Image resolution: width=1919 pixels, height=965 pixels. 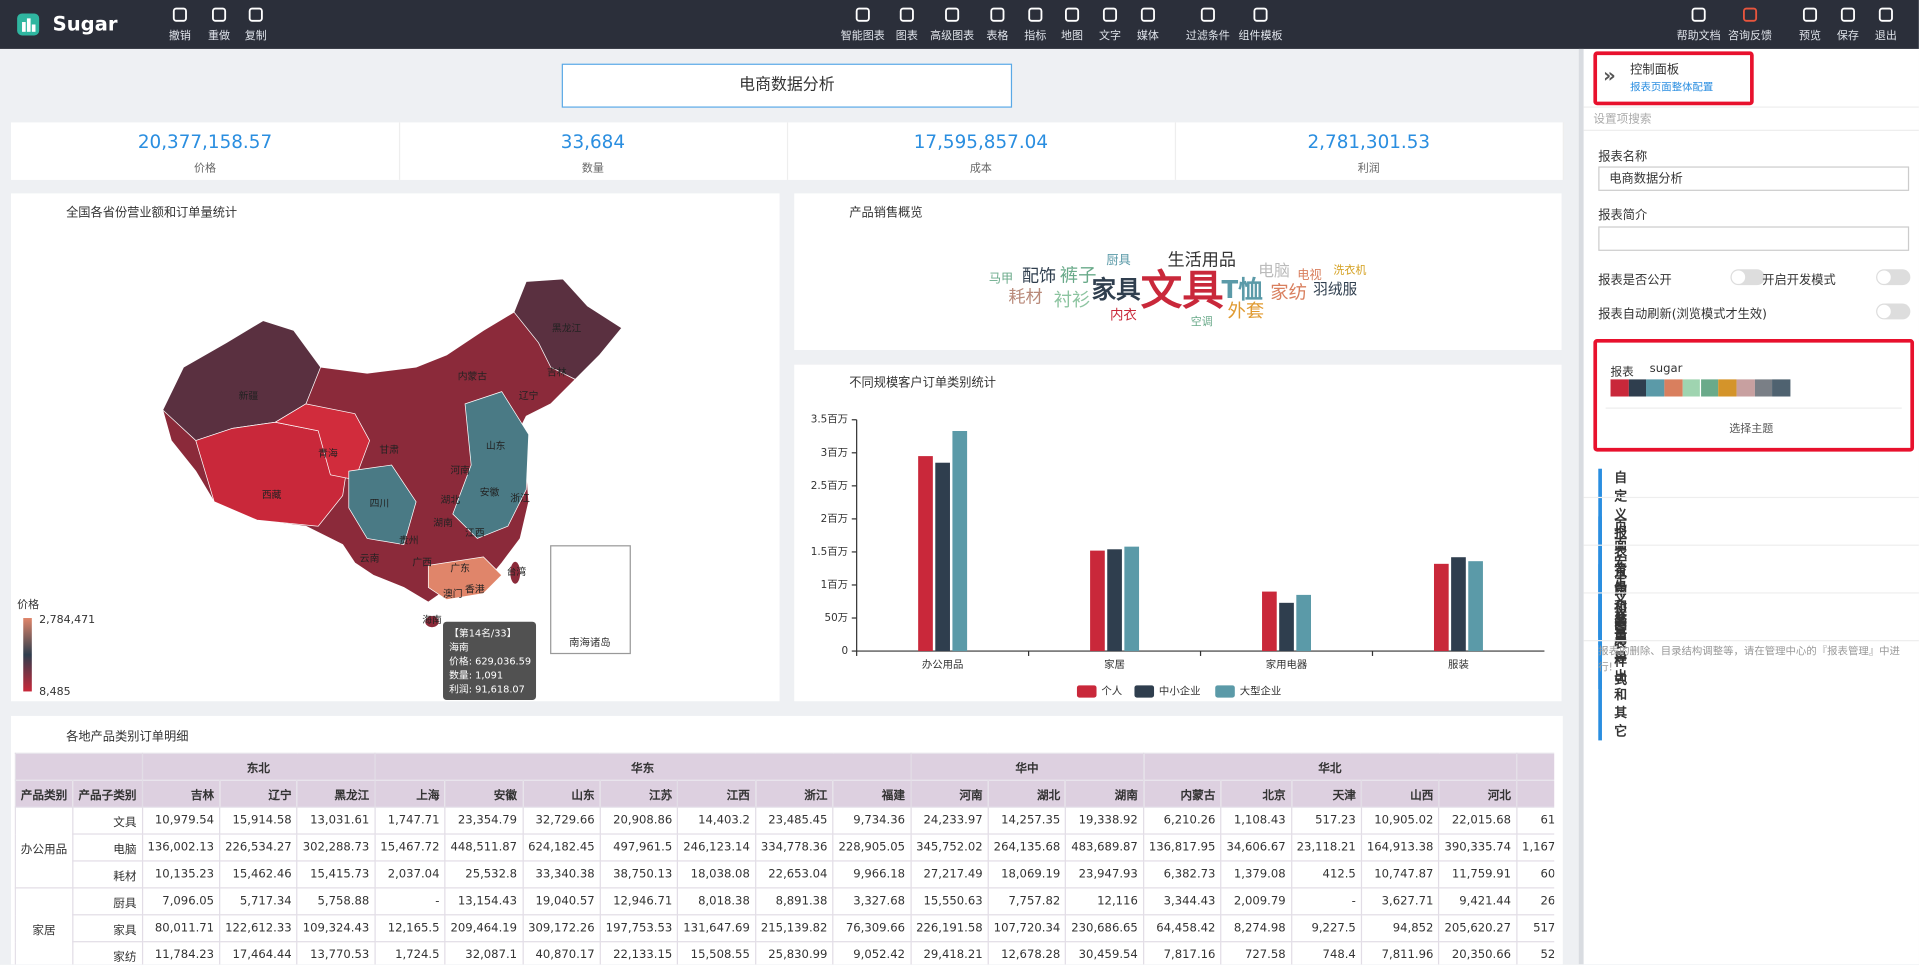 I want to click on region-header: 华东, so click(x=643, y=766).